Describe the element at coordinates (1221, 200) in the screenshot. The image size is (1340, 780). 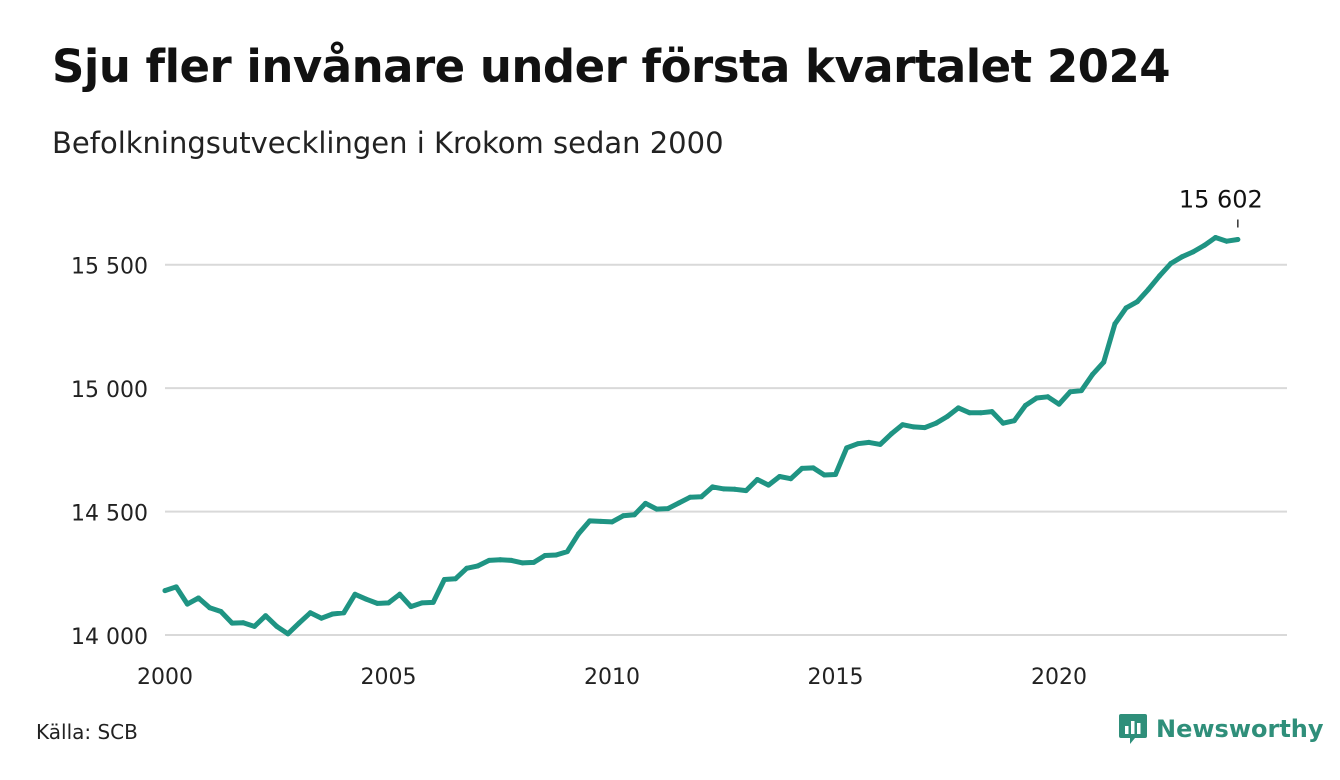
I see `annotation-label: 15 602` at that location.